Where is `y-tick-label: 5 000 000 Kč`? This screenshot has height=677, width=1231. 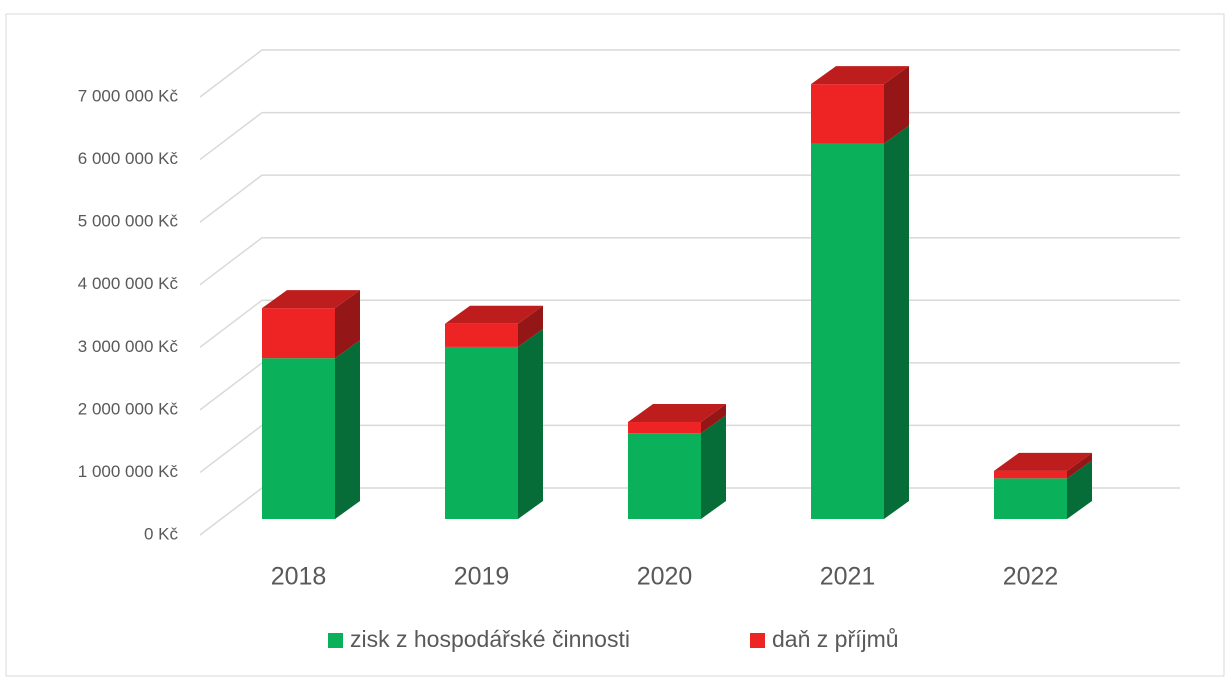
y-tick-label: 5 000 000 Kč is located at coordinates (128, 221).